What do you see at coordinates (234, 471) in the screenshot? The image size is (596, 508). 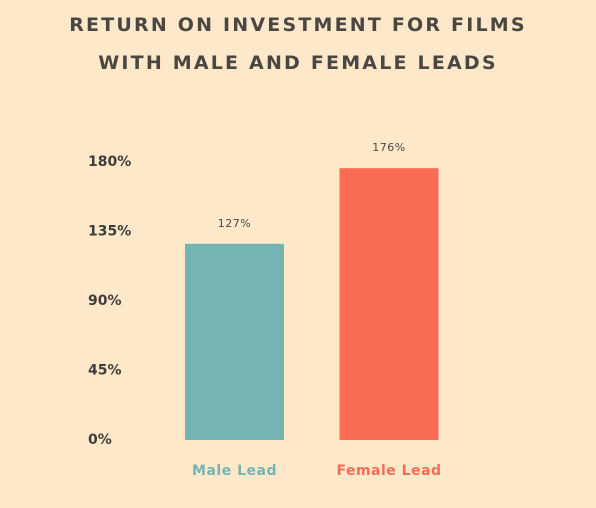 I see `x-tick-label: Male Lead` at bounding box center [234, 471].